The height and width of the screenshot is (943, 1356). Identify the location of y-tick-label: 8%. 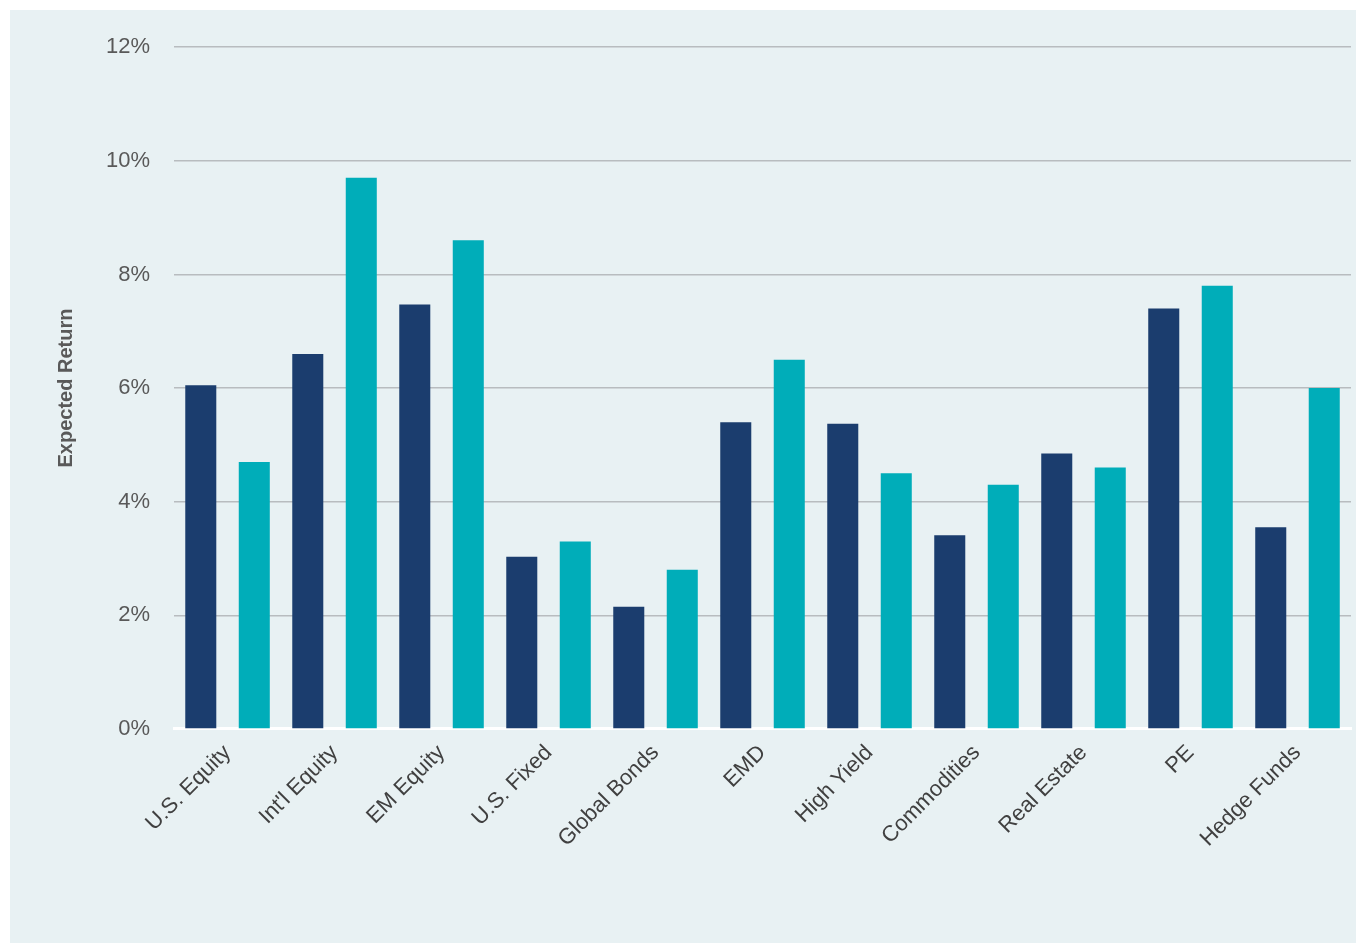
(134, 273).